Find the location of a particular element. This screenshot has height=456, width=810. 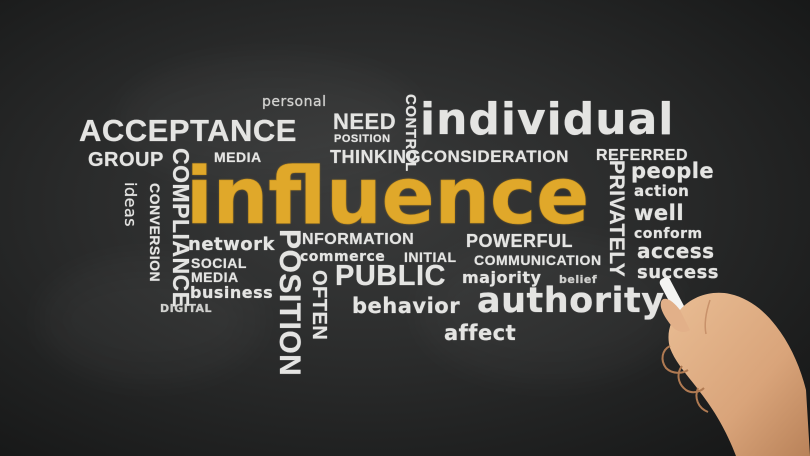

word-powerful: POWERFUL is located at coordinates (519, 241).